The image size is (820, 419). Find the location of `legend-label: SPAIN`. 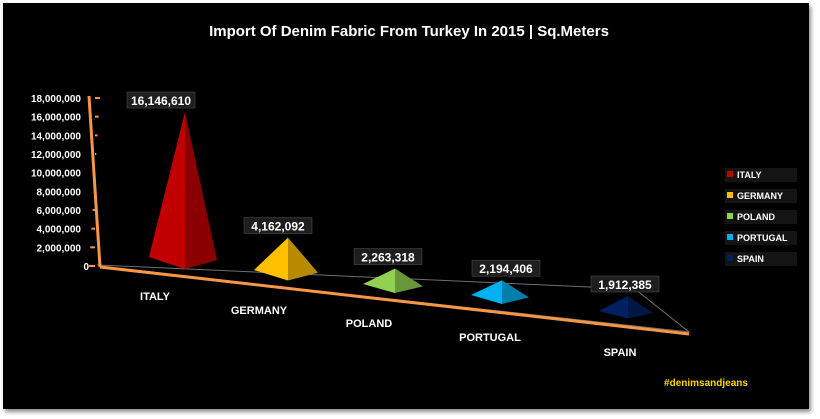

legend-label: SPAIN is located at coordinates (750, 259).